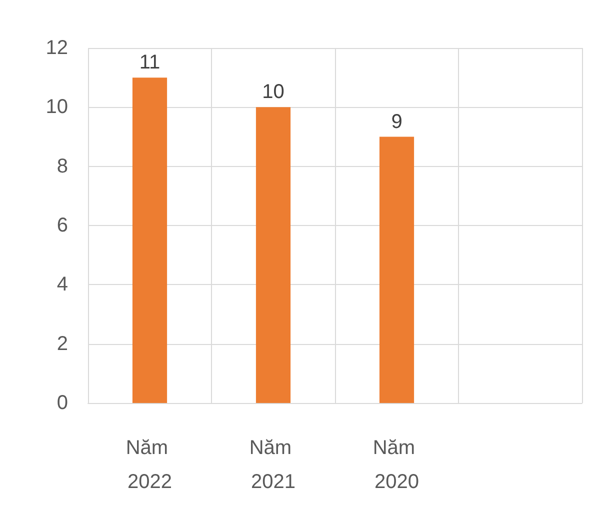 The height and width of the screenshot is (511, 600). What do you see at coordinates (149, 63) in the screenshot?
I see `data-label: 11` at bounding box center [149, 63].